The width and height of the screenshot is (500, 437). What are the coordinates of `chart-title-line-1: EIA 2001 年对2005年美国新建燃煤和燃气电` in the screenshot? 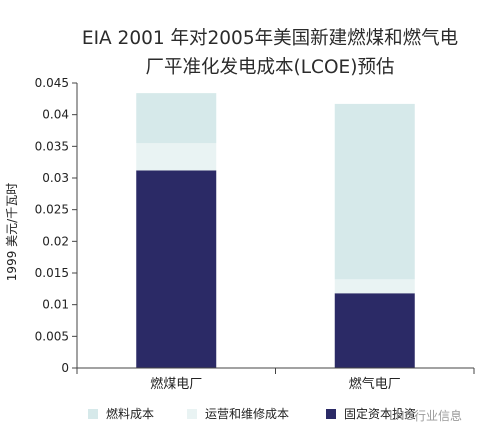 It's located at (270, 38).